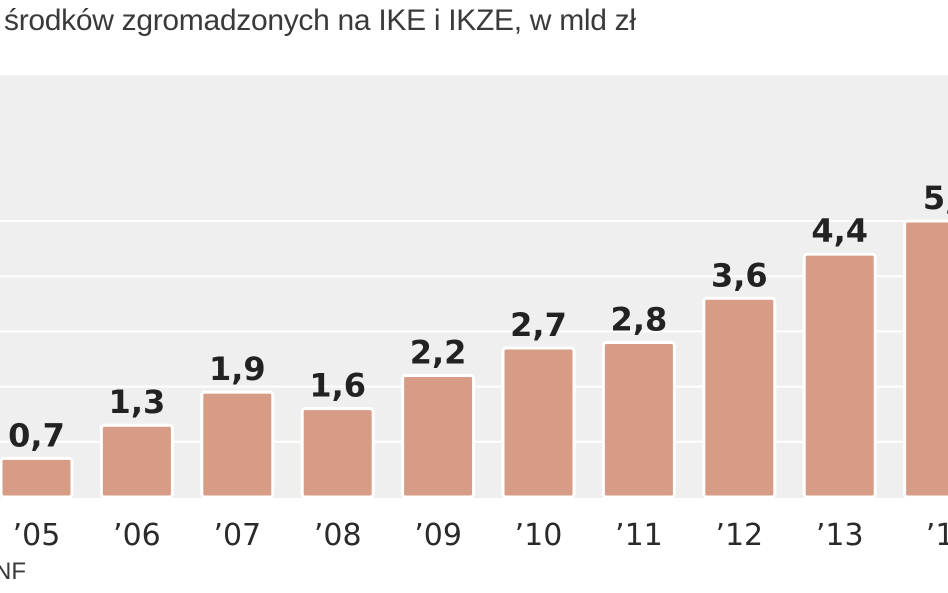 The image size is (948, 593). I want to click on x-tick-label: ’08, so click(338, 535).